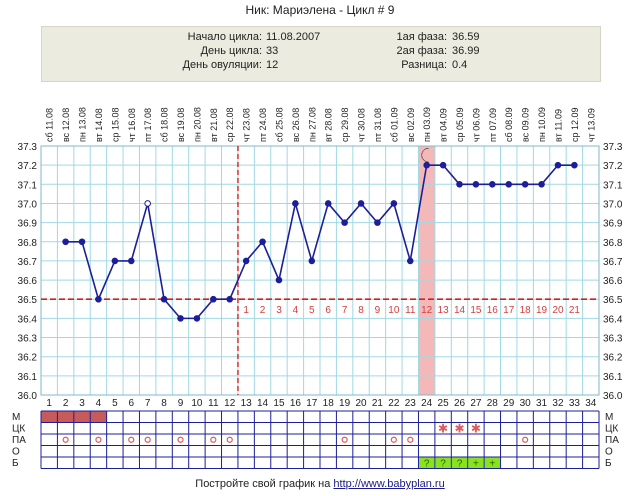 This screenshot has height=496, width=640. Describe the element at coordinates (558, 403) in the screenshot. I see `day-number-label: 32` at that location.